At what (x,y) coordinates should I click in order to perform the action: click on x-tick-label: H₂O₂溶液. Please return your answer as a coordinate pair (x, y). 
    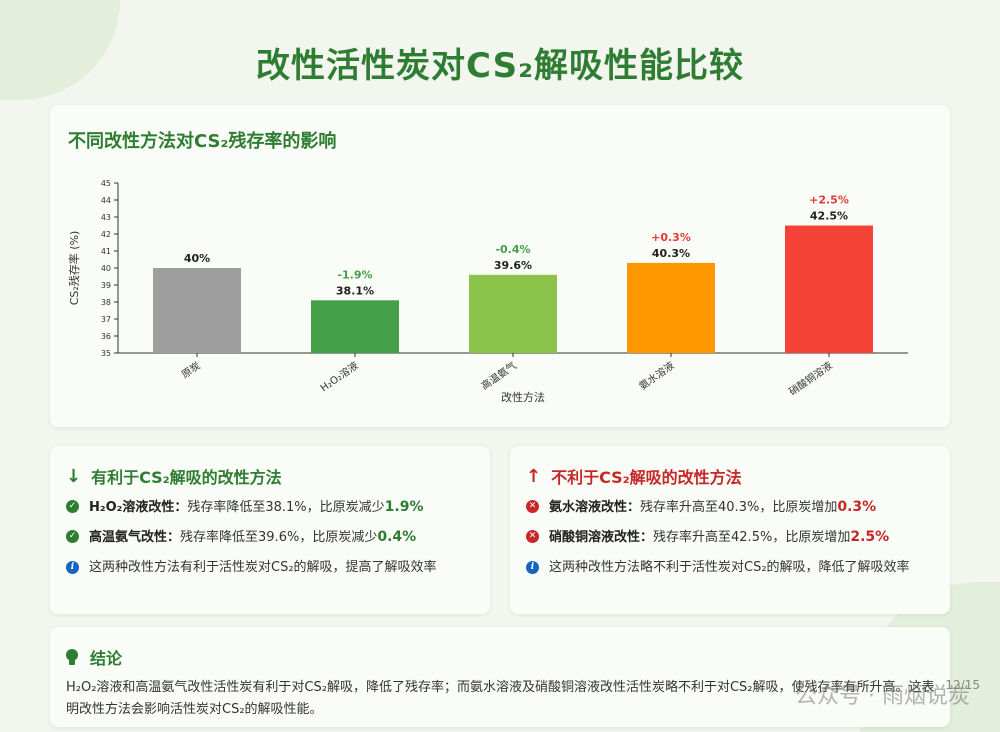
    Looking at the image, I should click on (339, 377).